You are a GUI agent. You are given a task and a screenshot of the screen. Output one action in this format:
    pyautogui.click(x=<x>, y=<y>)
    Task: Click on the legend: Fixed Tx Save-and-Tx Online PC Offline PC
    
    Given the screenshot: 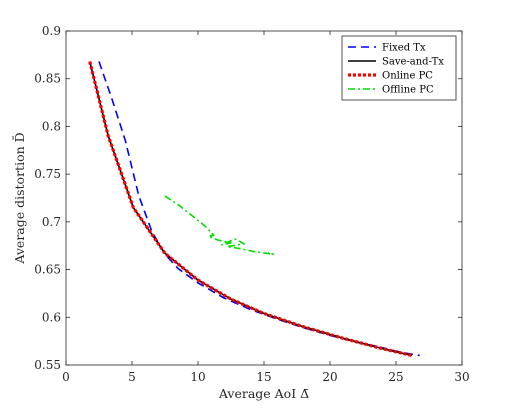 What is the action you would take?
    pyautogui.click(x=399, y=68)
    